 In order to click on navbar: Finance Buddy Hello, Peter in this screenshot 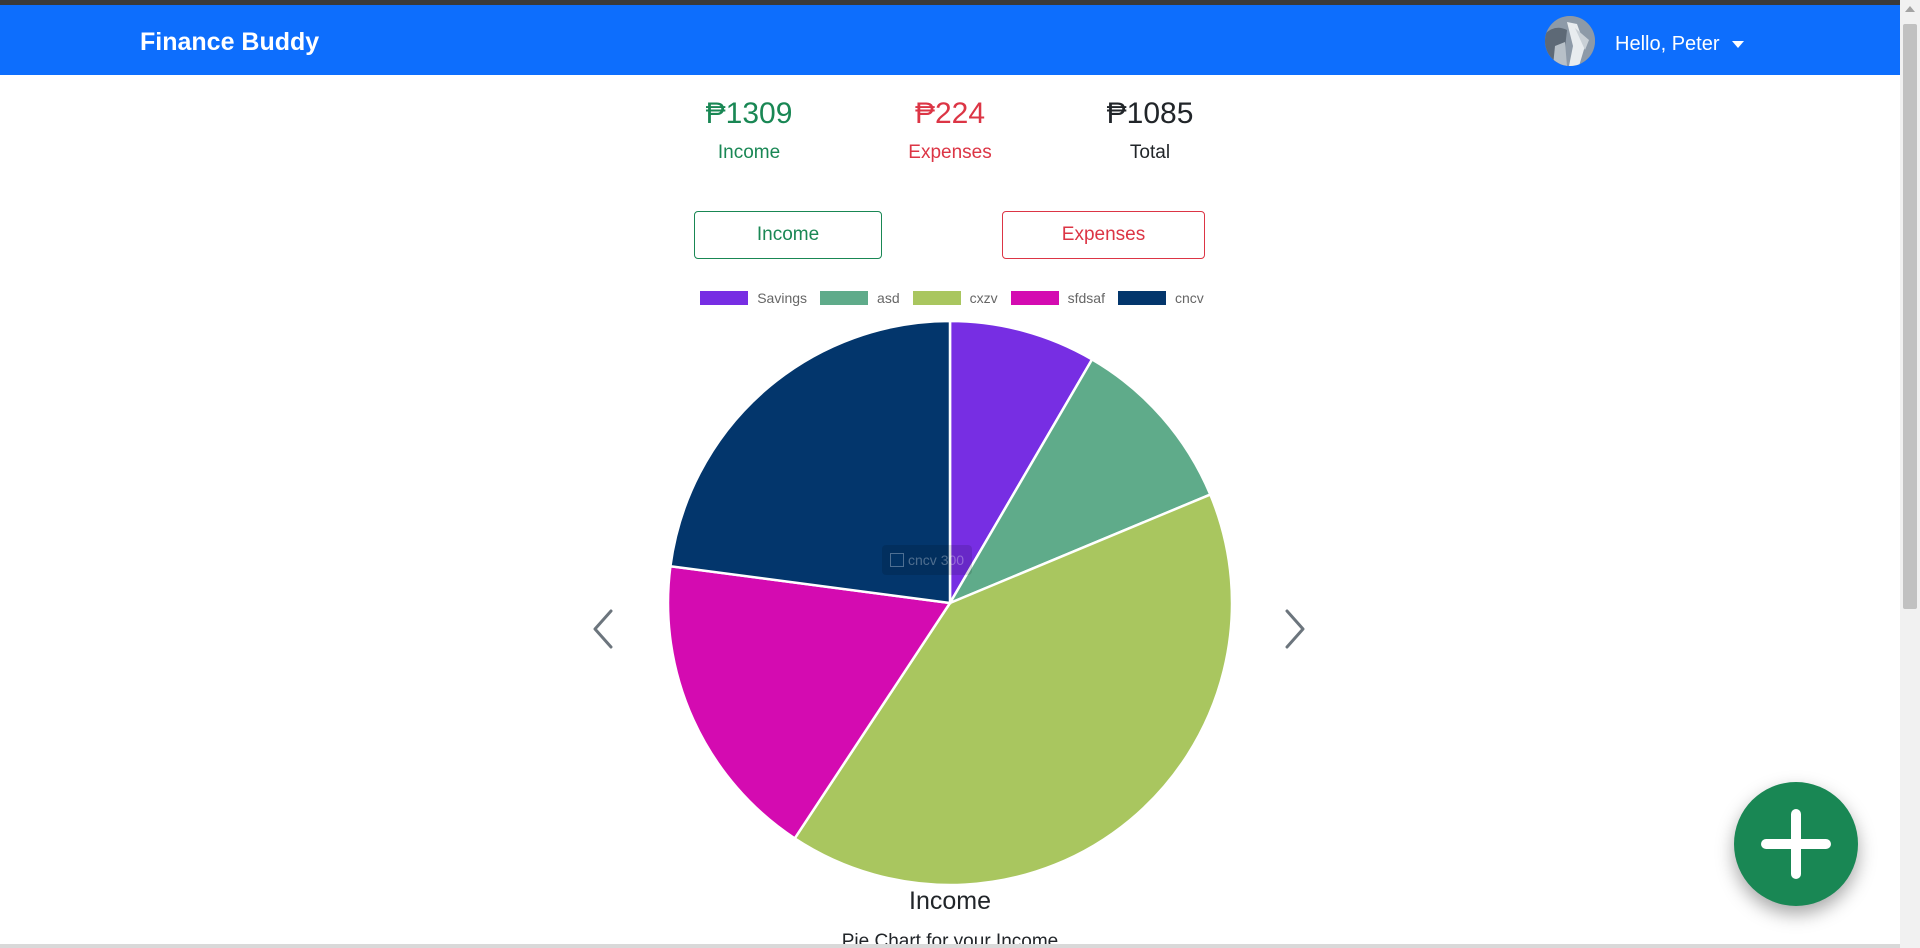, I will do `click(950, 40)`.